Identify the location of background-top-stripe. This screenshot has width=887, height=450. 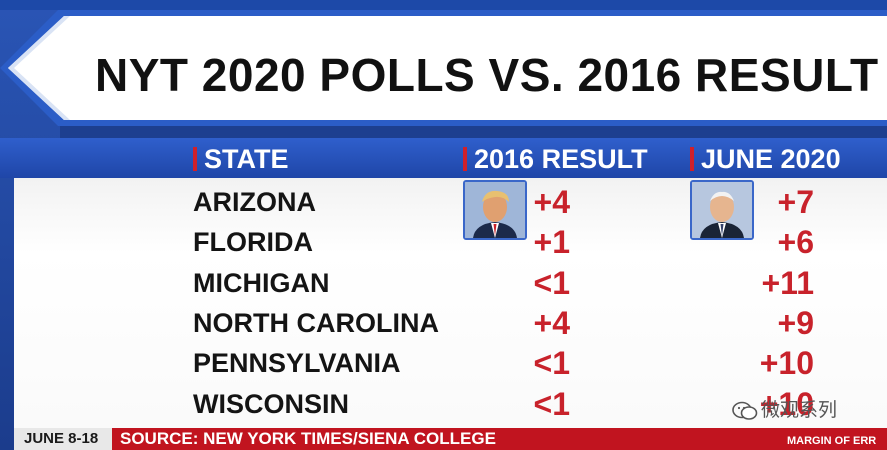
(443, 5).